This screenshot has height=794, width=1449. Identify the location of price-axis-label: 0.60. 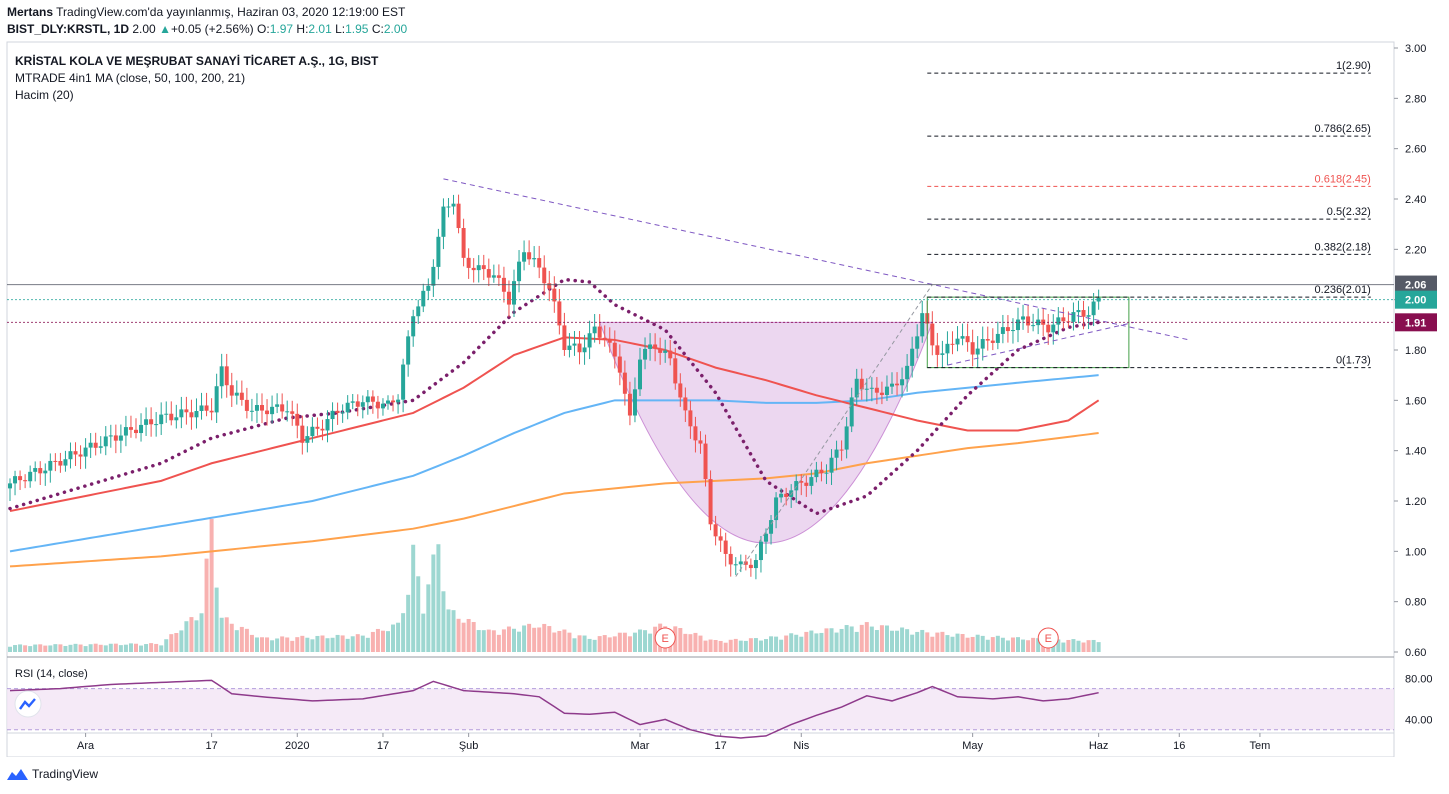
(1415, 653).